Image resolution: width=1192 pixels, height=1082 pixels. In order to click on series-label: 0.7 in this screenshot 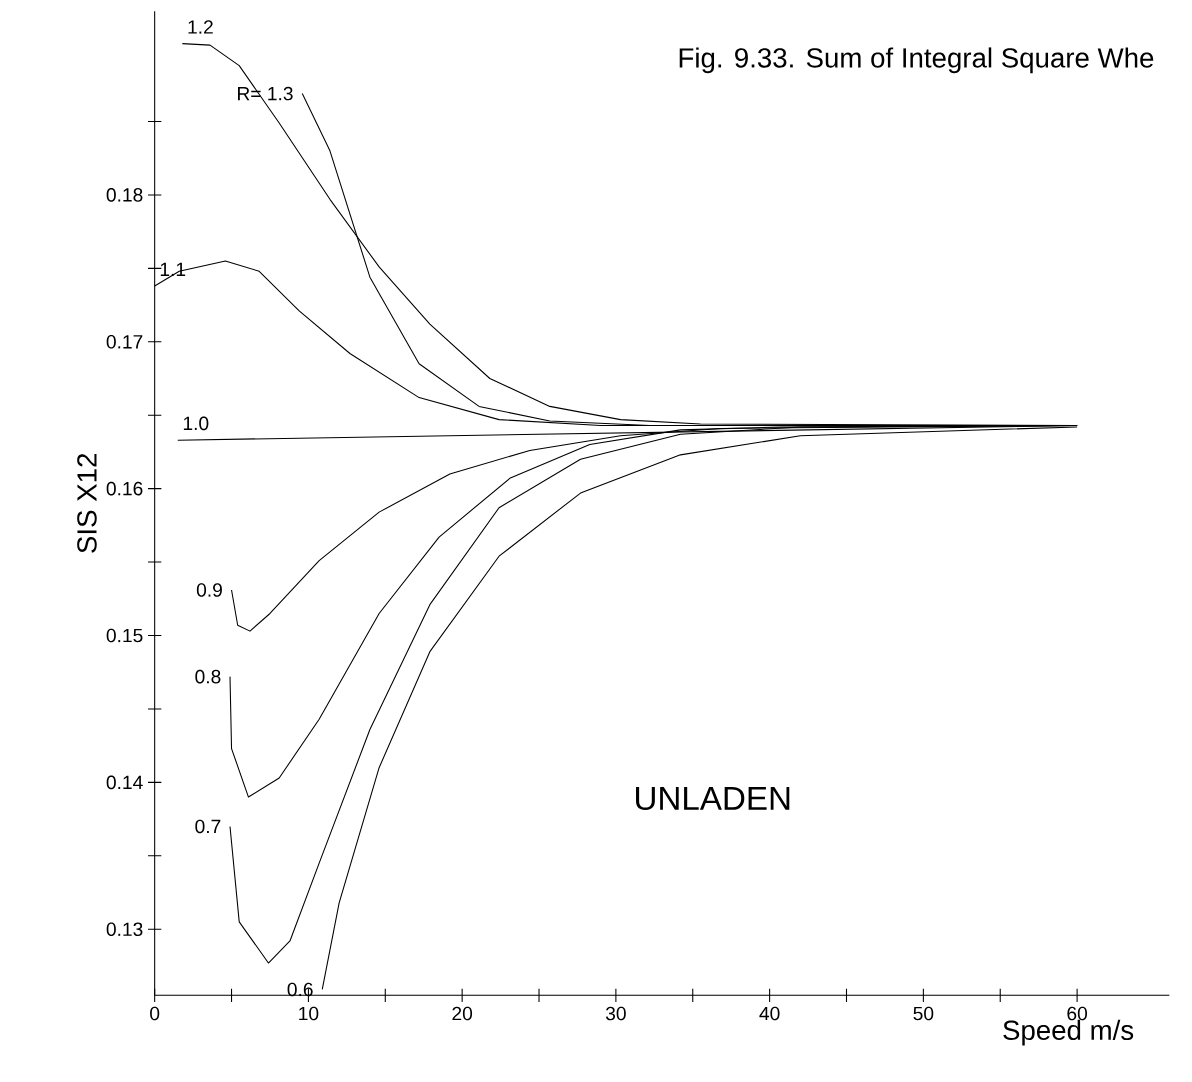, I will do `click(208, 826)`.